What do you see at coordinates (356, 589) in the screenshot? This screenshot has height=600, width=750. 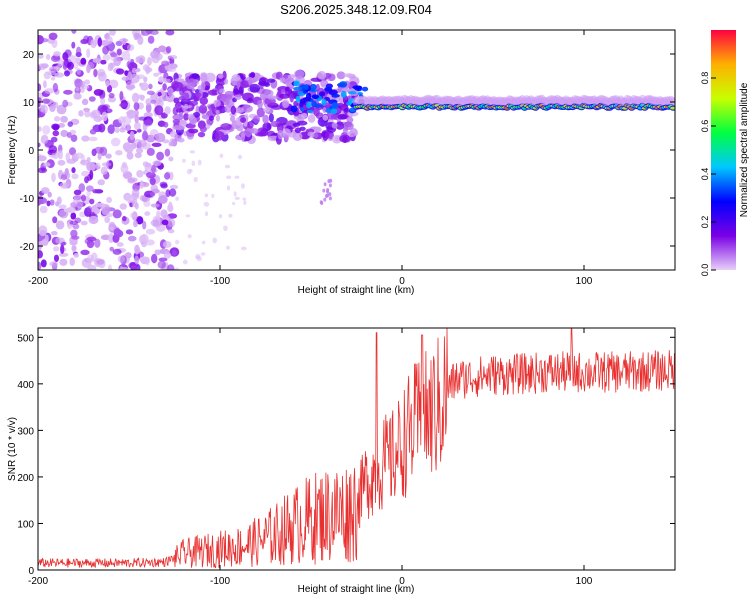 I see `snr-x-axis-label: Height of straight line (km)` at bounding box center [356, 589].